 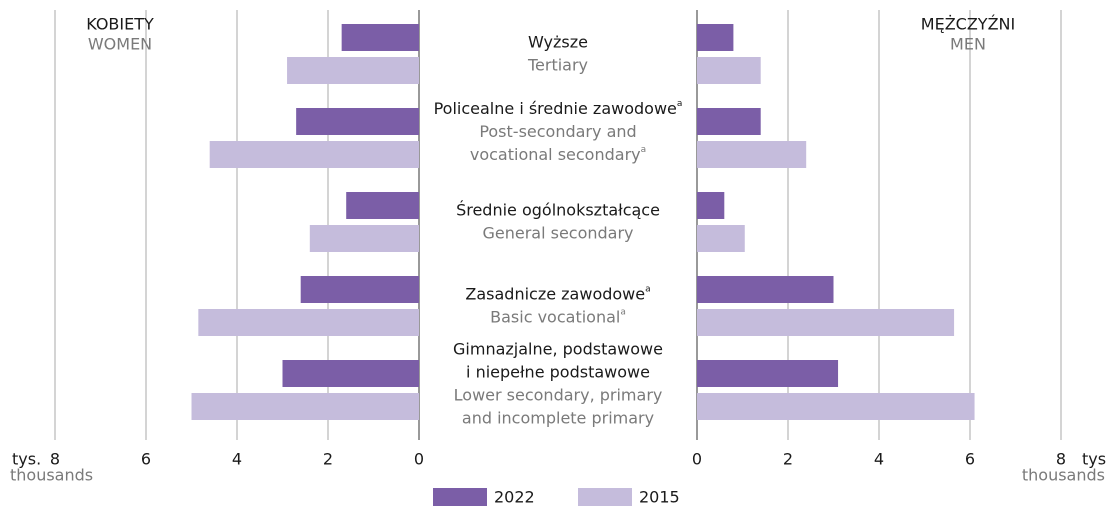 I want to click on panel-title: MĘŻCZYŹNI, so click(x=968, y=24).